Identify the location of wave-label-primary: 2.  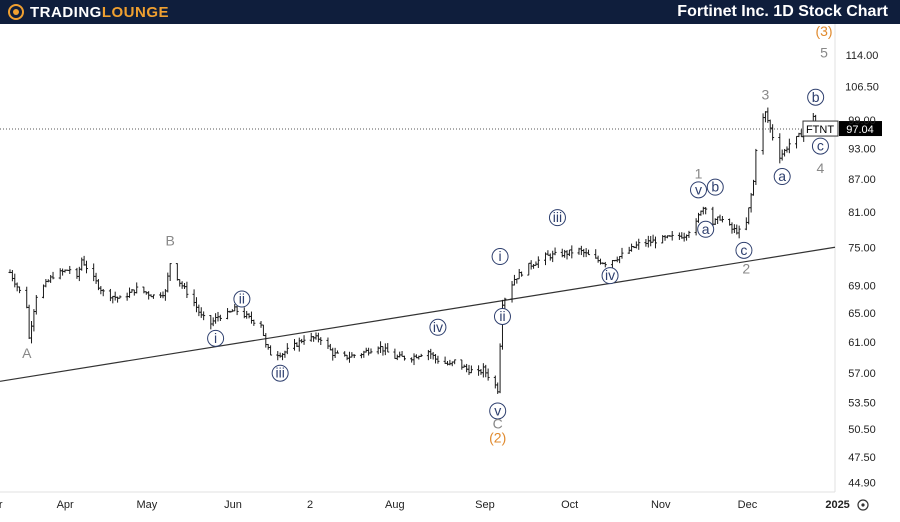
(746, 269).